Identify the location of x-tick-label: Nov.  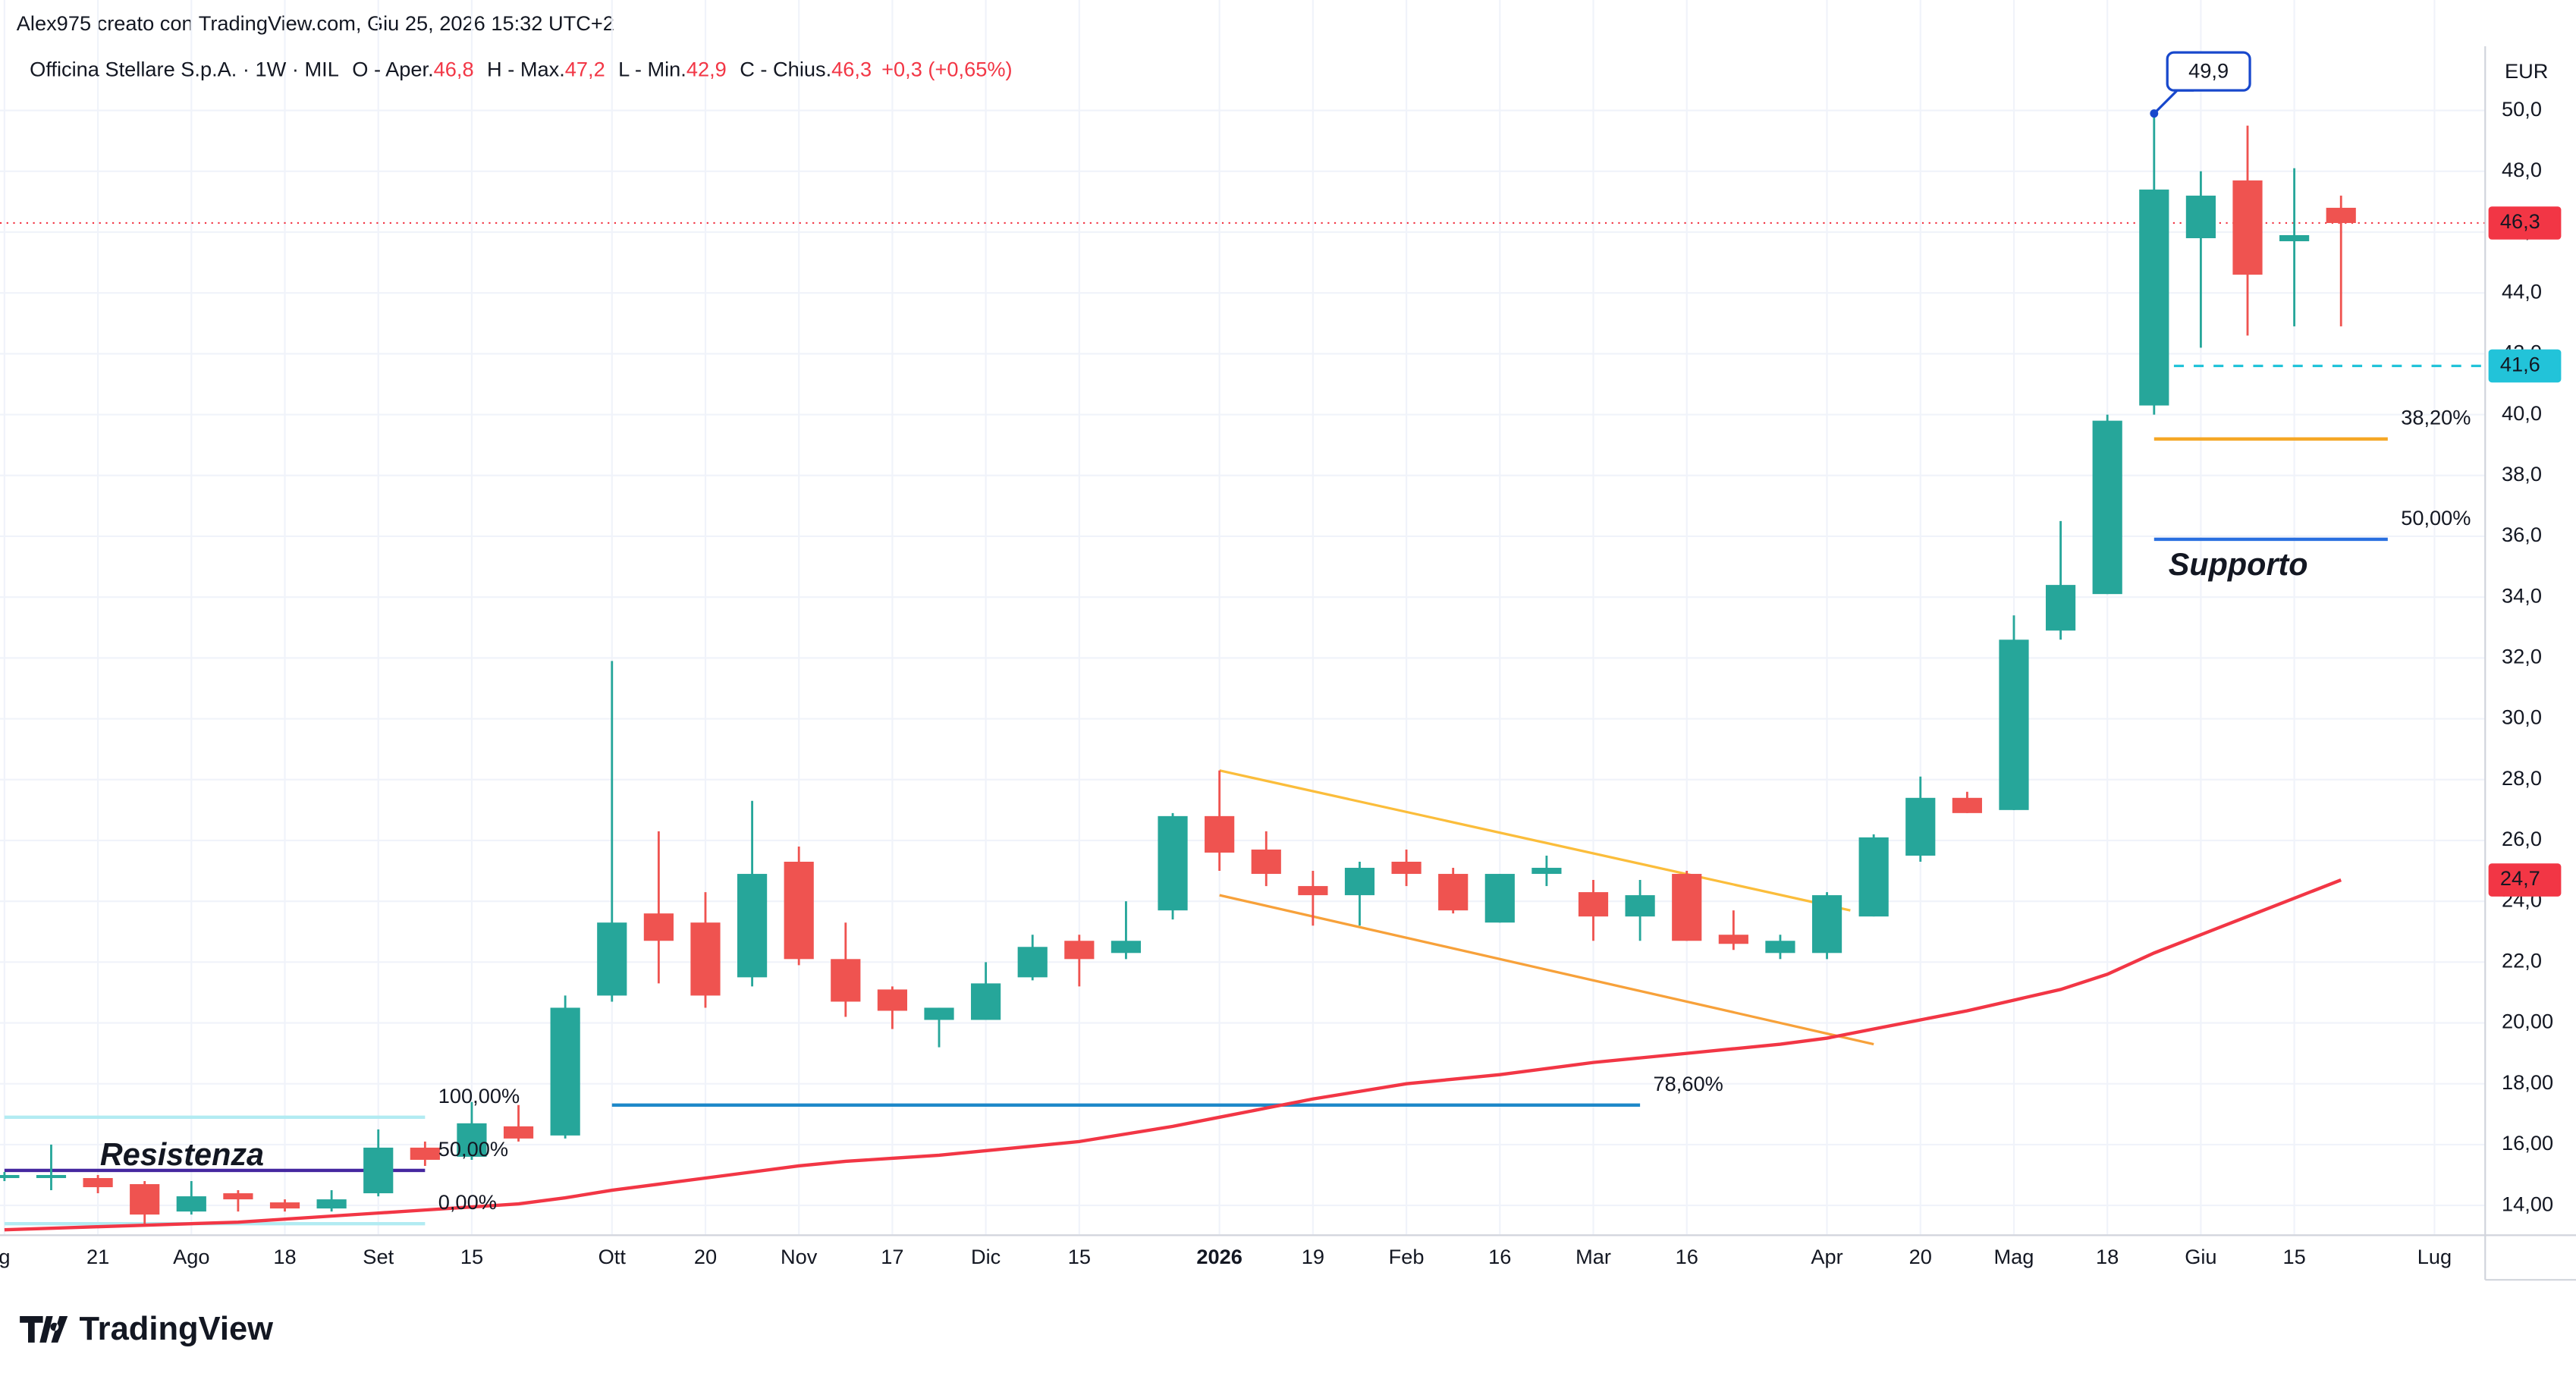
(799, 1256).